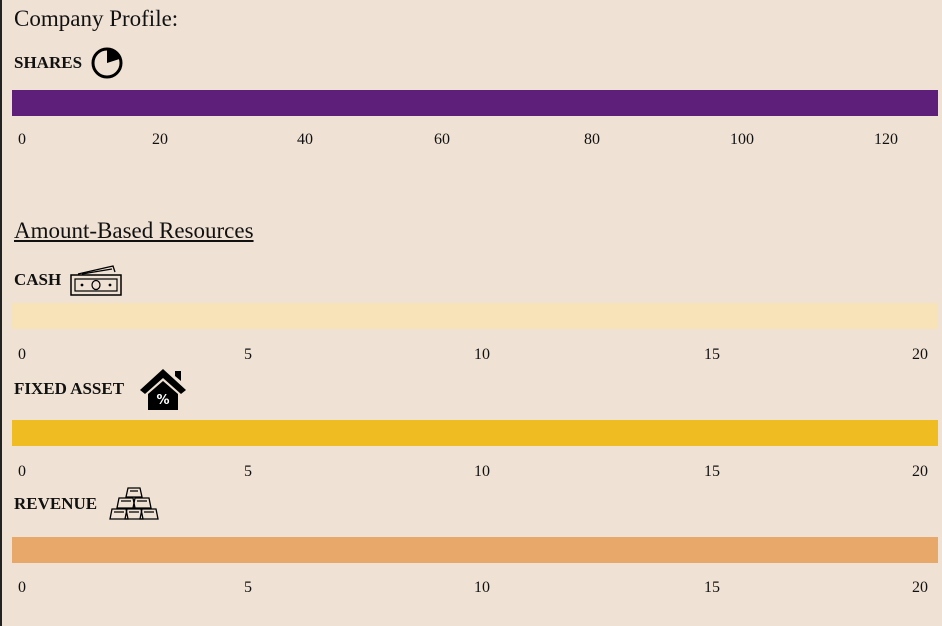 The height and width of the screenshot is (626, 942). I want to click on shares-tick-label: 20, so click(160, 139).